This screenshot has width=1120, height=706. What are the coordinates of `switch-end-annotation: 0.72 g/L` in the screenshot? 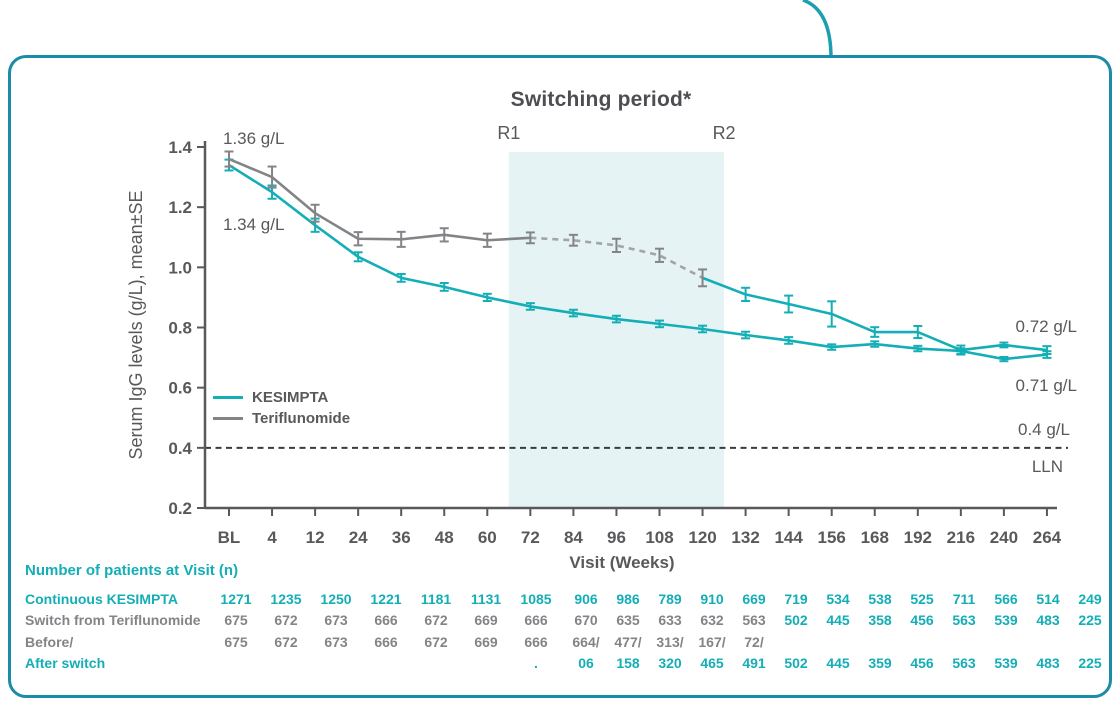 It's located at (1046, 326).